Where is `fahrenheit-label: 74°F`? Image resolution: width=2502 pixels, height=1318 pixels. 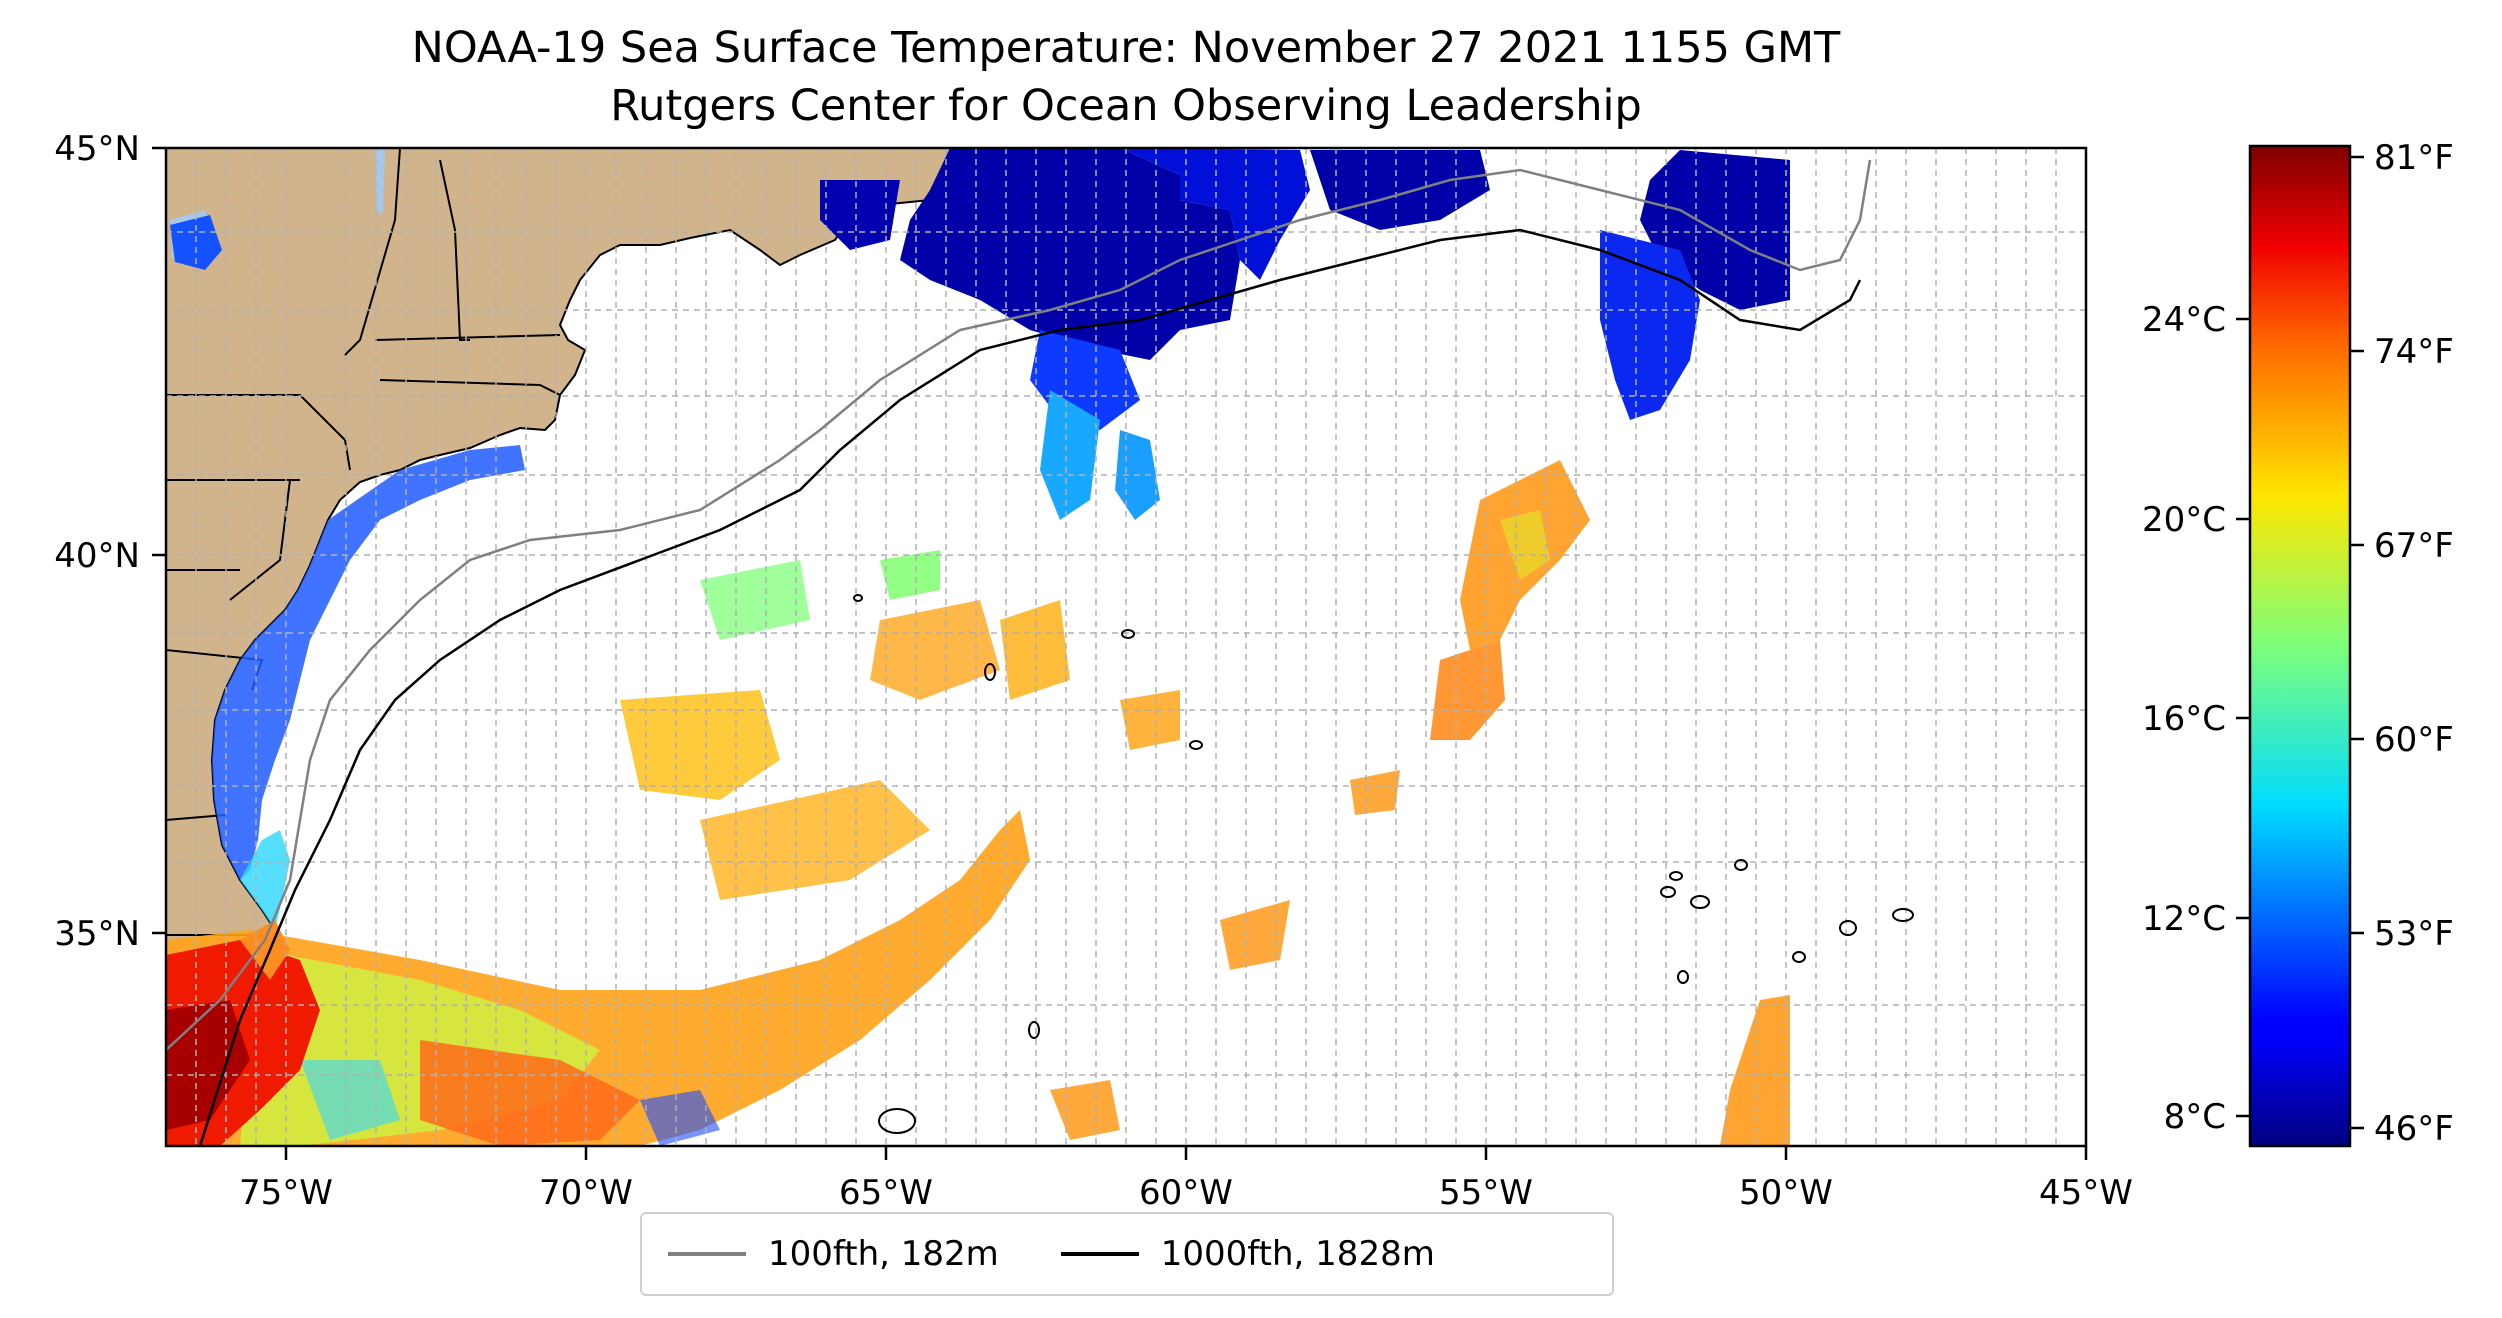
fahrenheit-label: 74°F is located at coordinates (2414, 352).